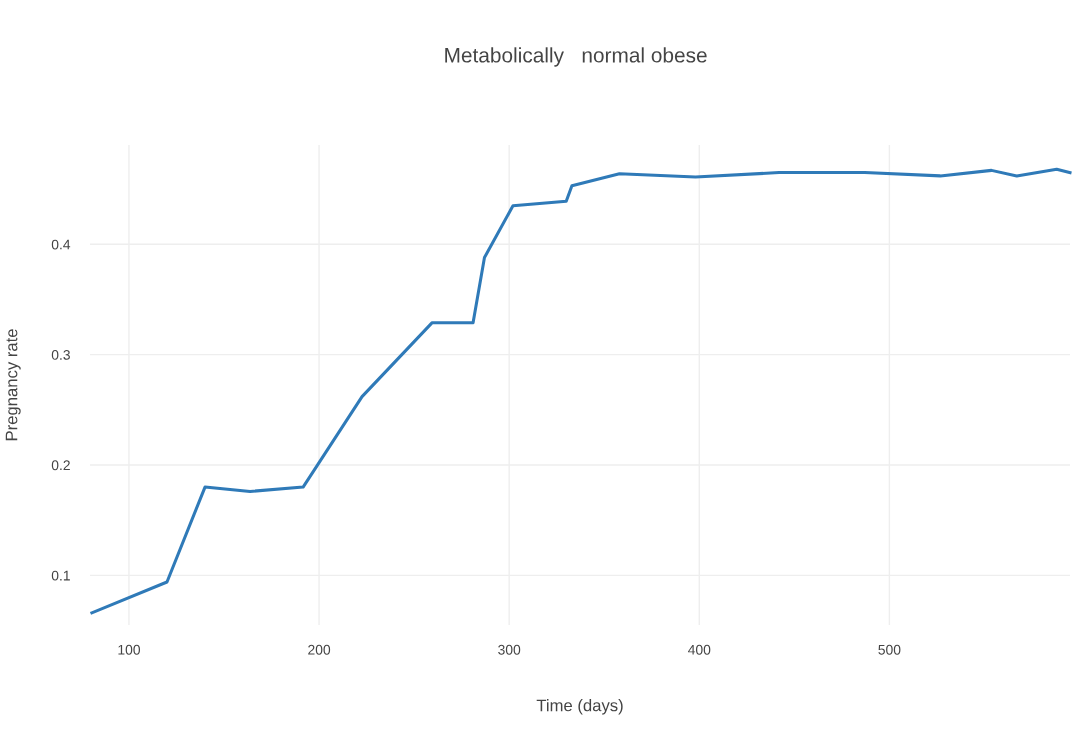 The width and height of the screenshot is (1086, 745). Describe the element at coordinates (509, 649) in the screenshot. I see `x-tick-label: 300` at that location.